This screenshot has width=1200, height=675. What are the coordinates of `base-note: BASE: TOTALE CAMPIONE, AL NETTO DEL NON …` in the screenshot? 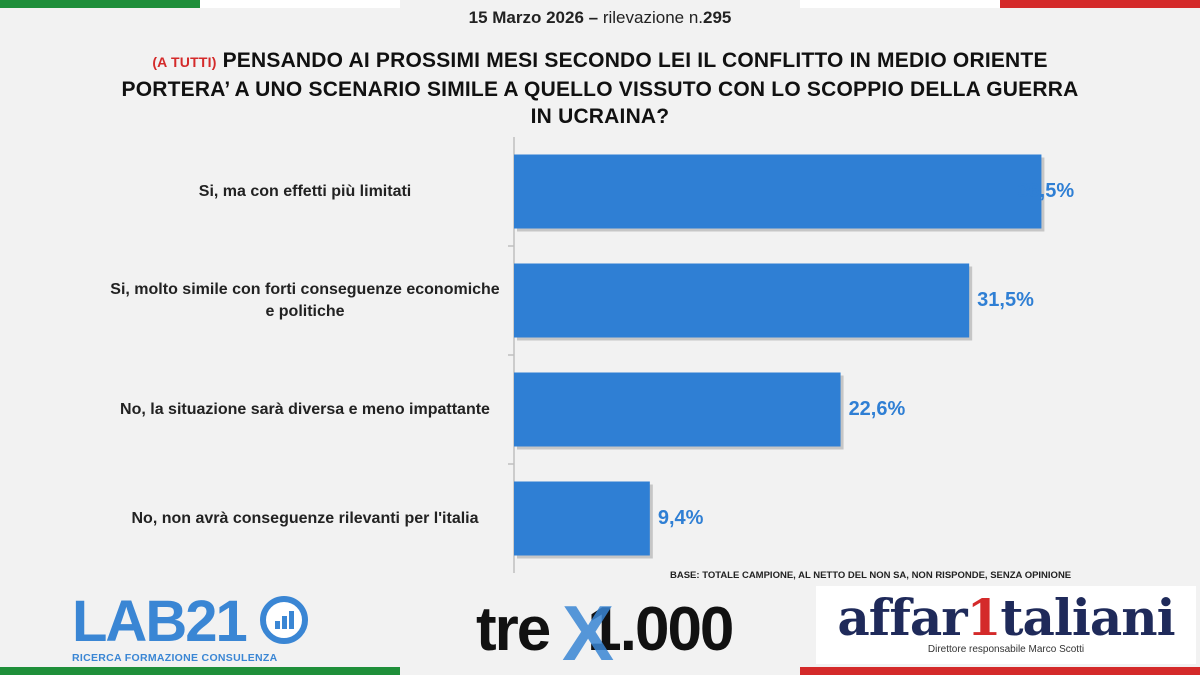 It's located at (871, 575).